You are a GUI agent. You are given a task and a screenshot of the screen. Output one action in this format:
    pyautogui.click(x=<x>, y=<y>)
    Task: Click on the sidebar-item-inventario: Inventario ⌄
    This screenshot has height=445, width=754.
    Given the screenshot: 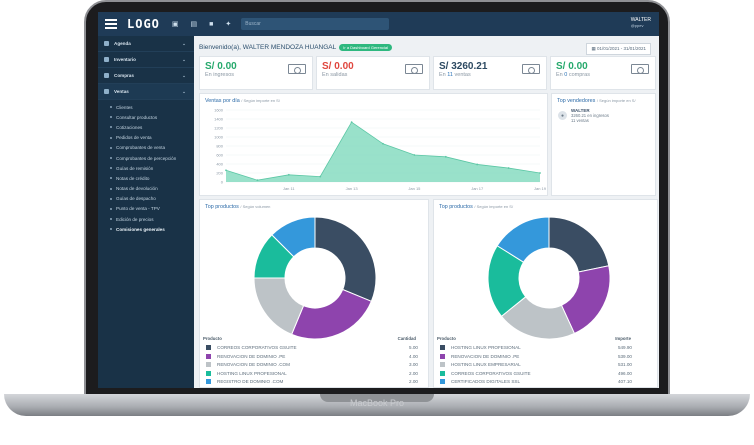 What is the action you would take?
    pyautogui.click(x=146, y=60)
    